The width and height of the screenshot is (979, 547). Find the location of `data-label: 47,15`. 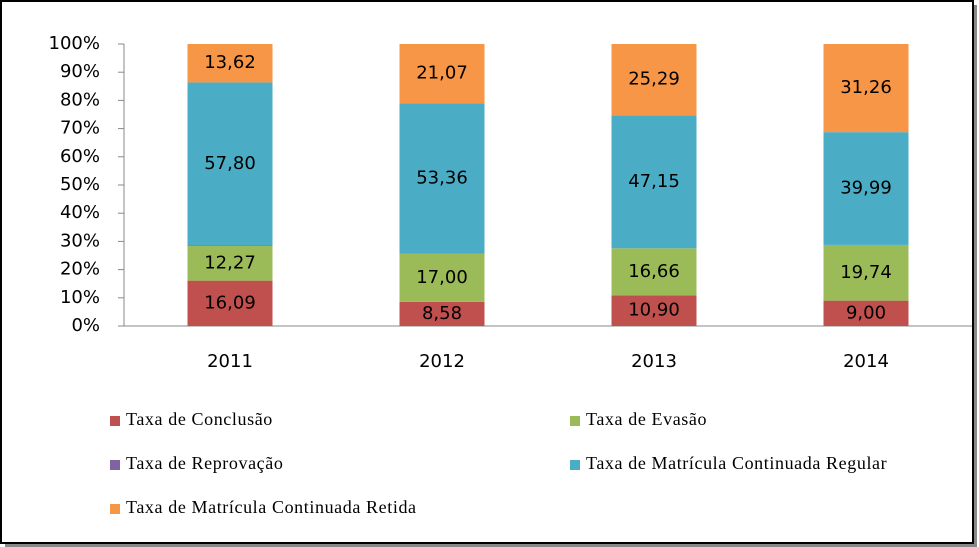

data-label: 47,15 is located at coordinates (654, 181).